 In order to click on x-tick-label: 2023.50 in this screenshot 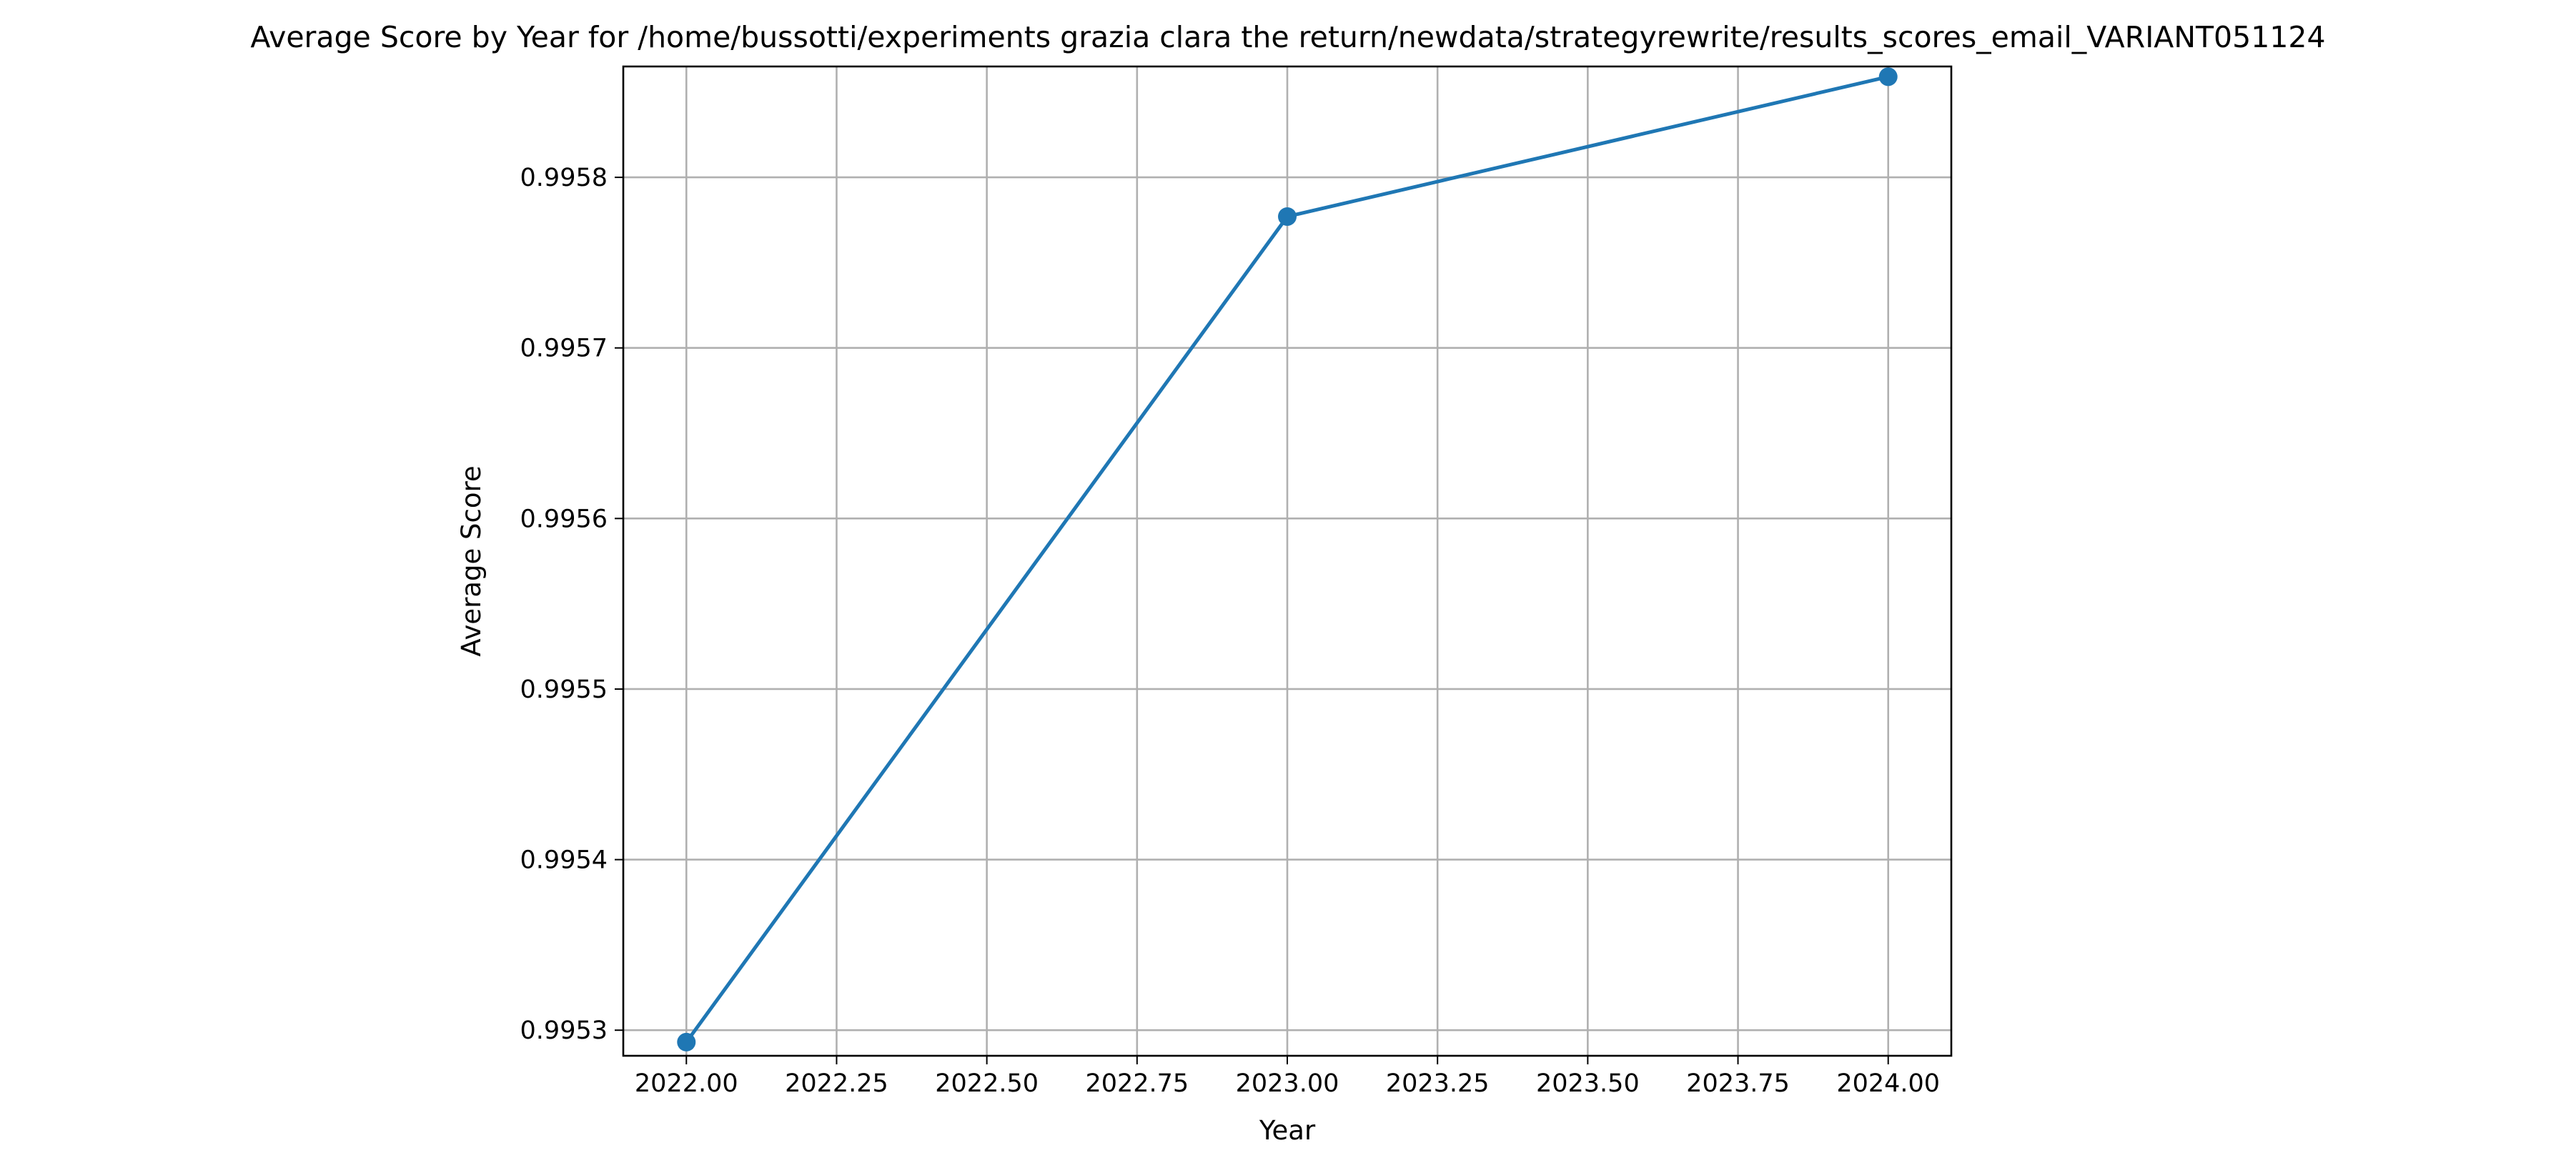, I will do `click(1588, 1083)`.